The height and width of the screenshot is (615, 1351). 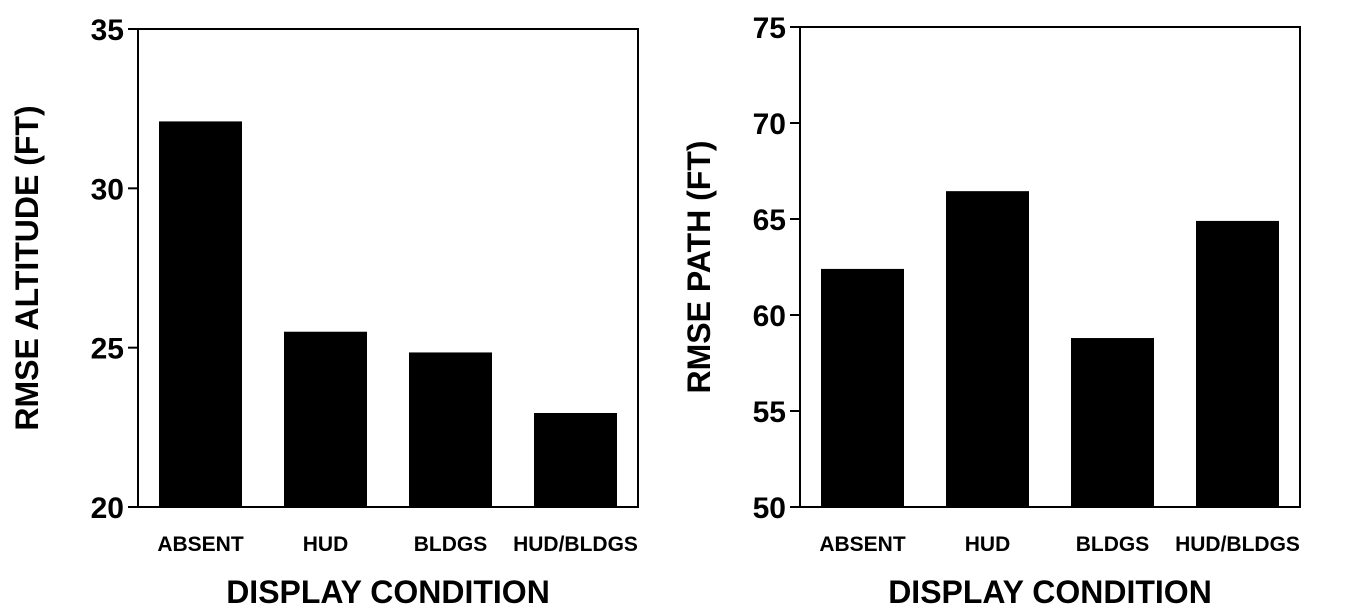 What do you see at coordinates (769, 508) in the screenshot?
I see `y-tick-label: 50` at bounding box center [769, 508].